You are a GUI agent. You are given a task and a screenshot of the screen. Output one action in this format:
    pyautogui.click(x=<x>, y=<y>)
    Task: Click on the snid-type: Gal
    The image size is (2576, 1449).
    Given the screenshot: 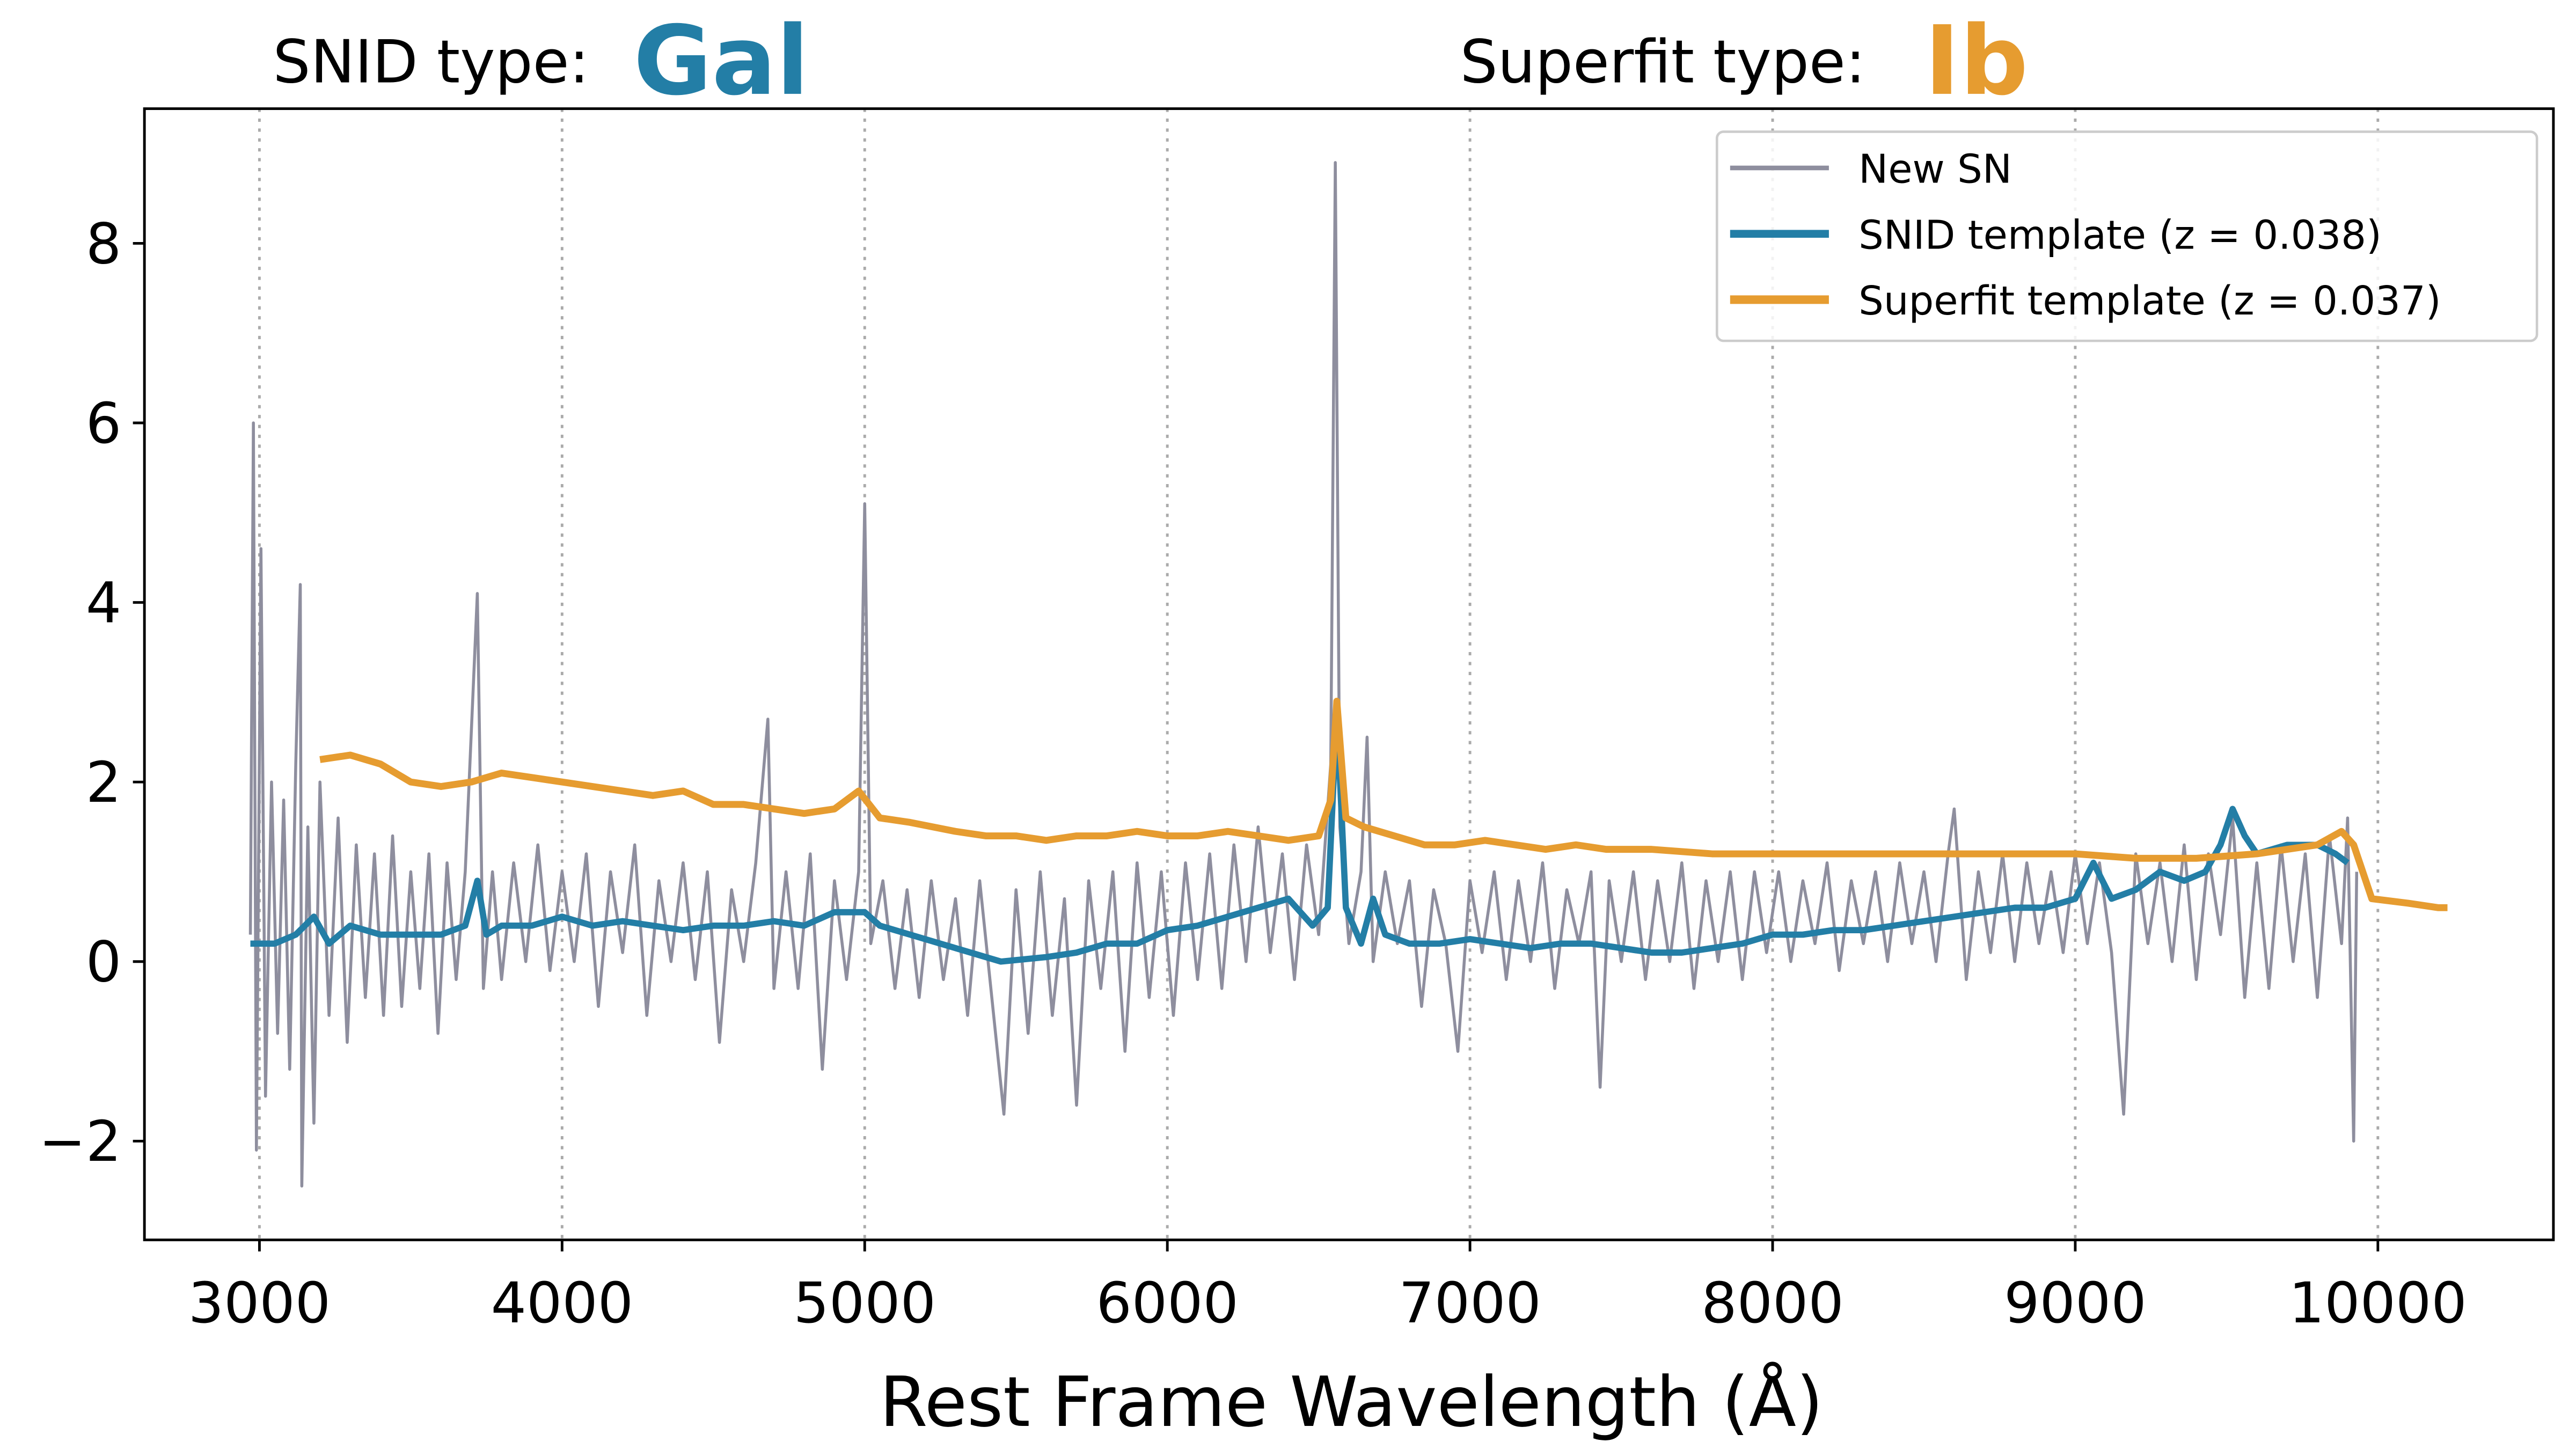 What is the action you would take?
    pyautogui.click(x=721, y=60)
    